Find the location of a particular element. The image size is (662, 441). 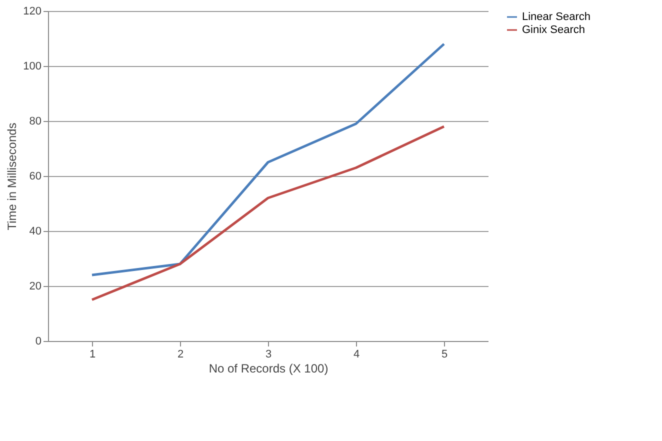

y-tick-label: 120 is located at coordinates (32, 12).